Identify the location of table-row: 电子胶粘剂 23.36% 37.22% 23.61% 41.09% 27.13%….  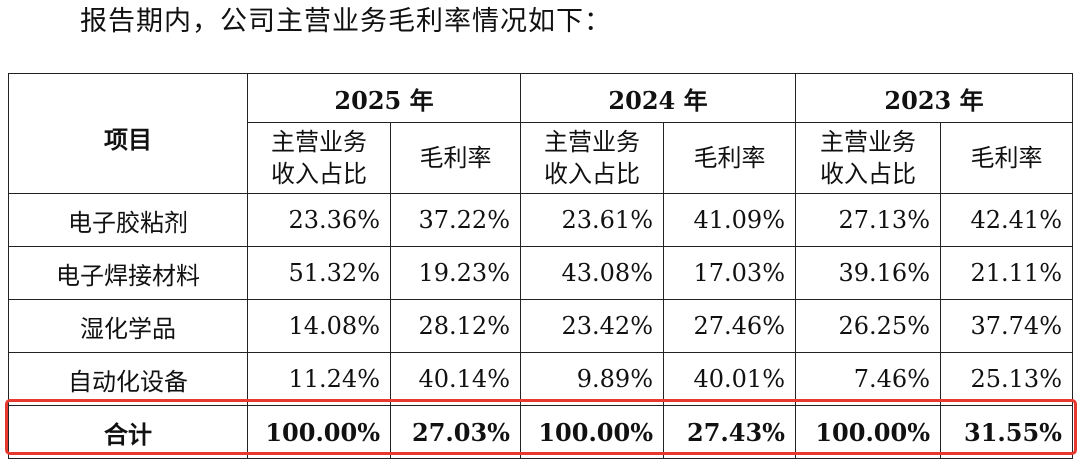
(540, 220).